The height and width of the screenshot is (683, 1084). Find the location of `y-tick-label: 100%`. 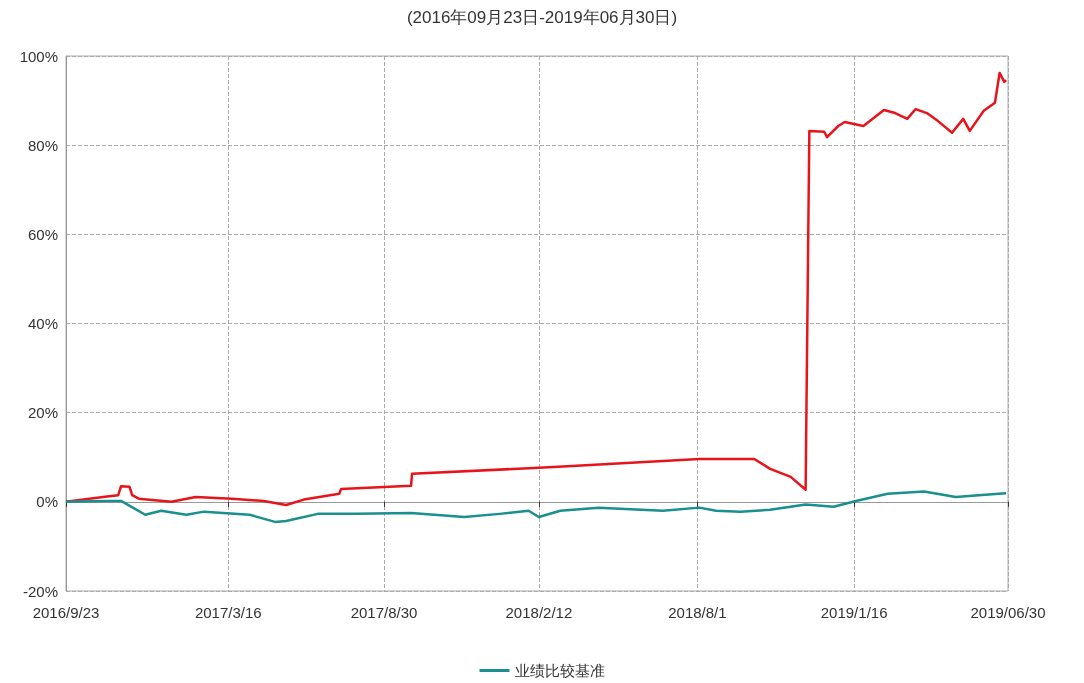

y-tick-label: 100% is located at coordinates (38, 56).